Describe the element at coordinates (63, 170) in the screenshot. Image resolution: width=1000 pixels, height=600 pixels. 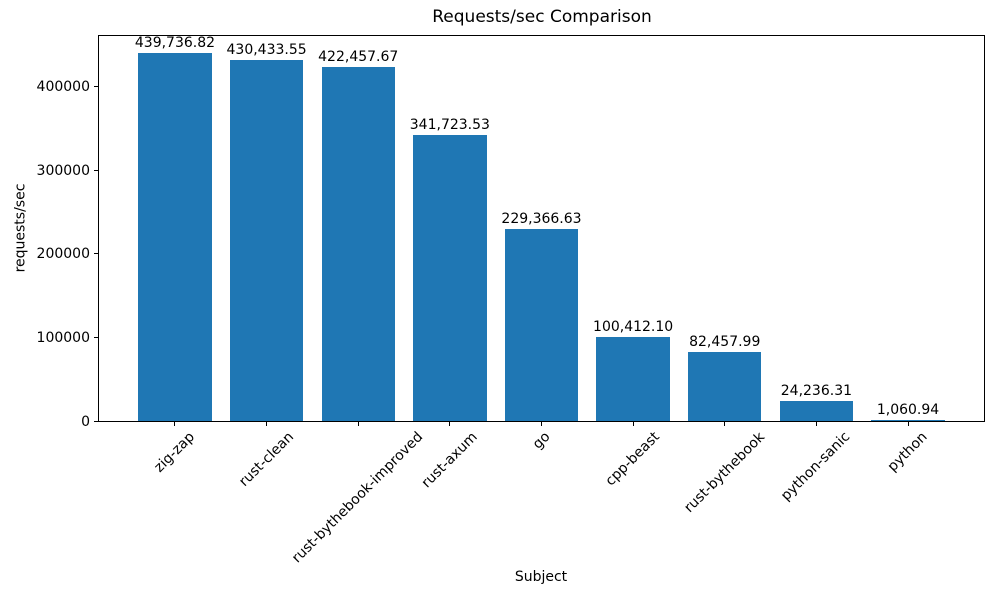
I see `y-tick-label: 300000` at that location.